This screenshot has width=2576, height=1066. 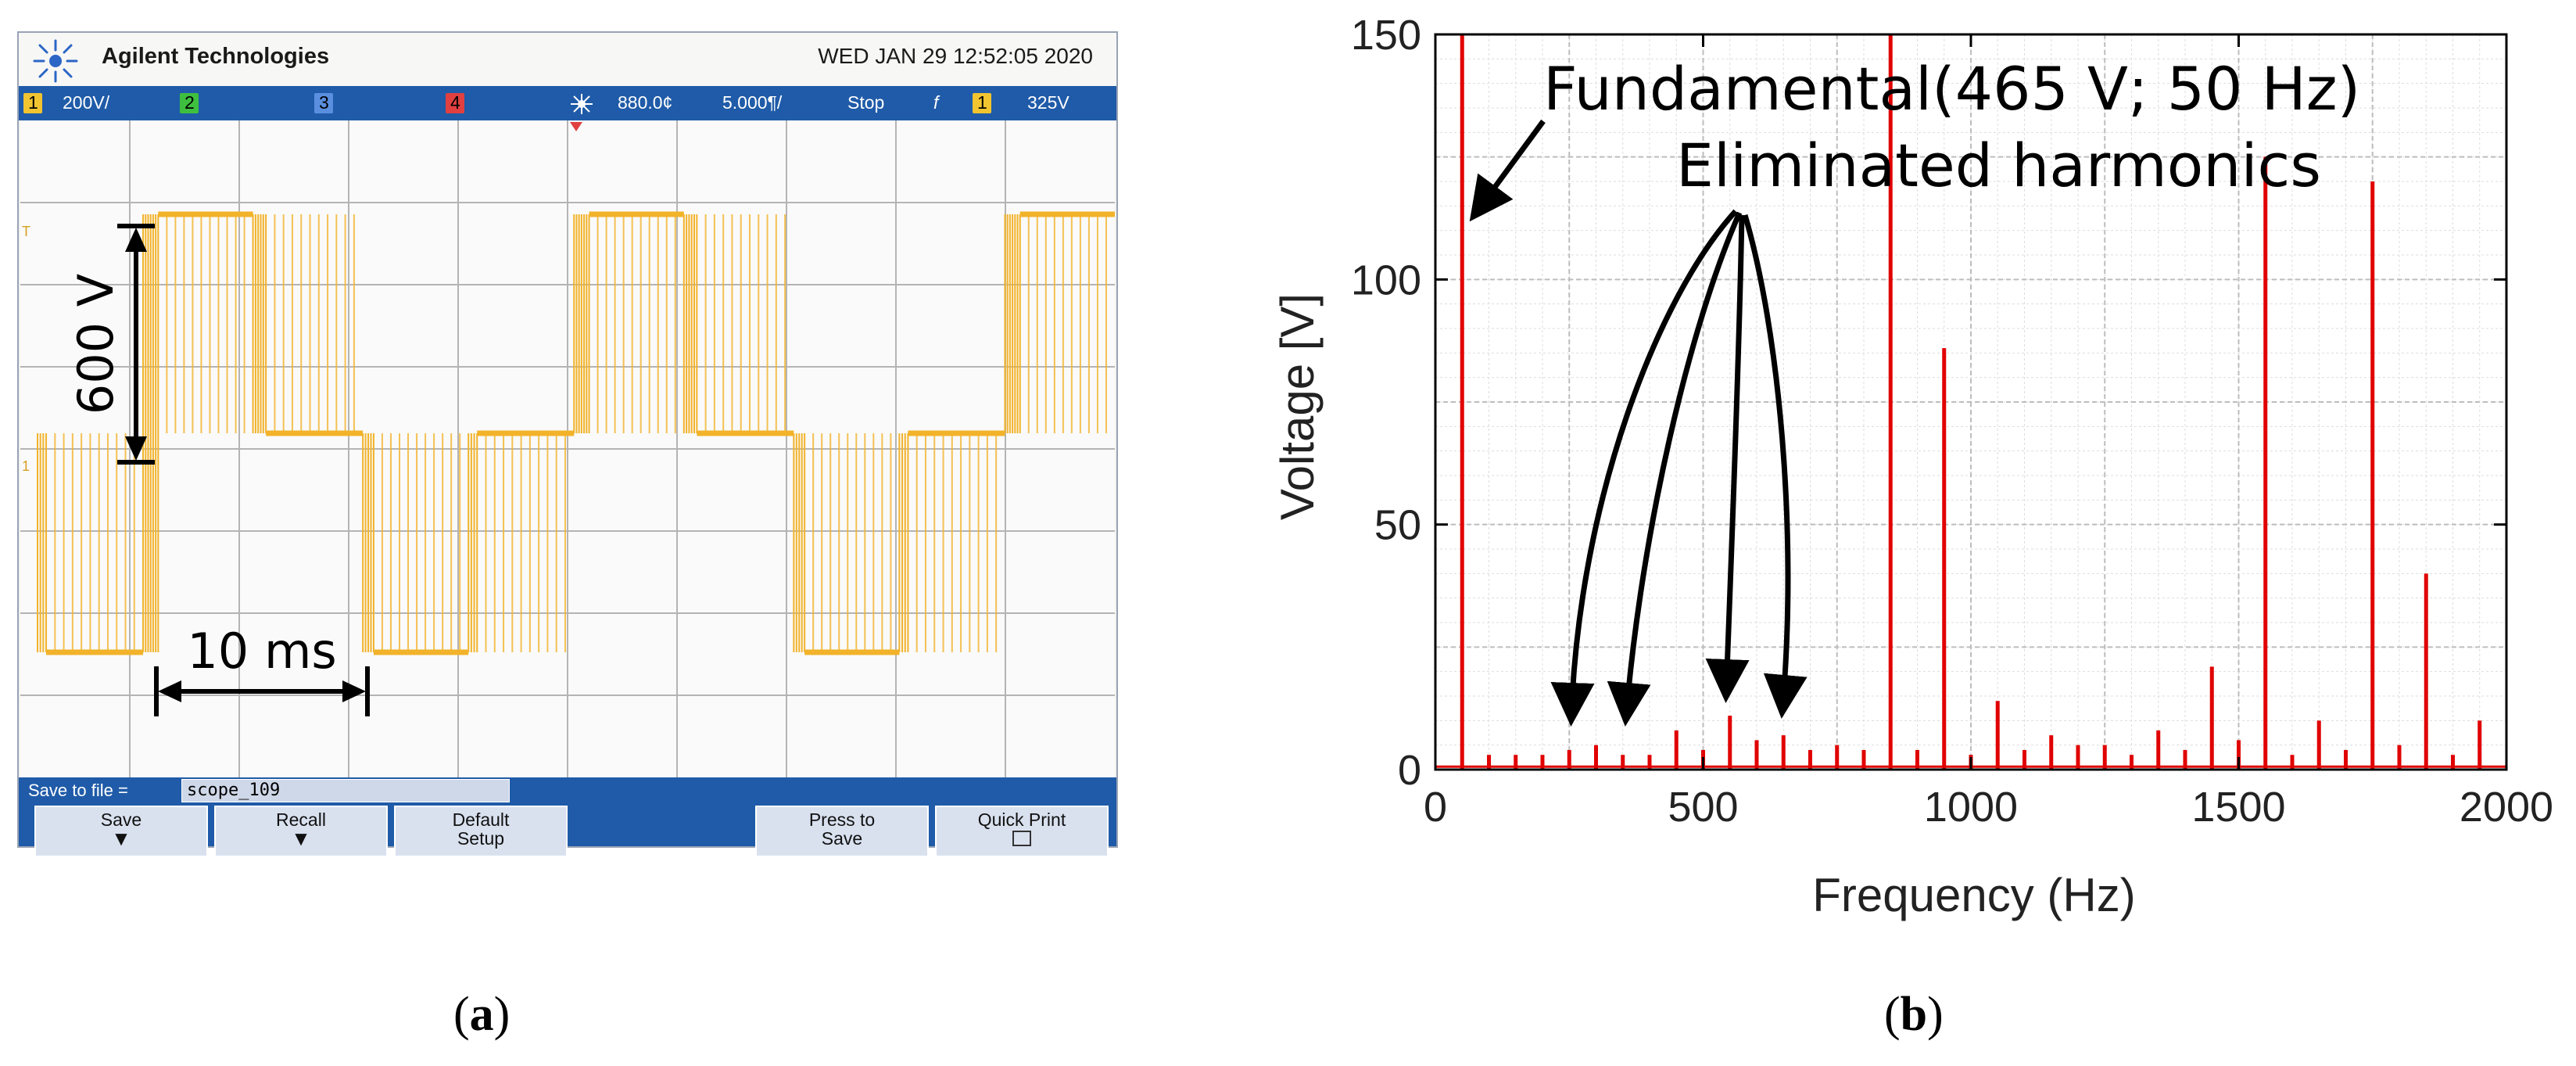 What do you see at coordinates (936, 102) in the screenshot?
I see `trigger-edge-icon: f` at bounding box center [936, 102].